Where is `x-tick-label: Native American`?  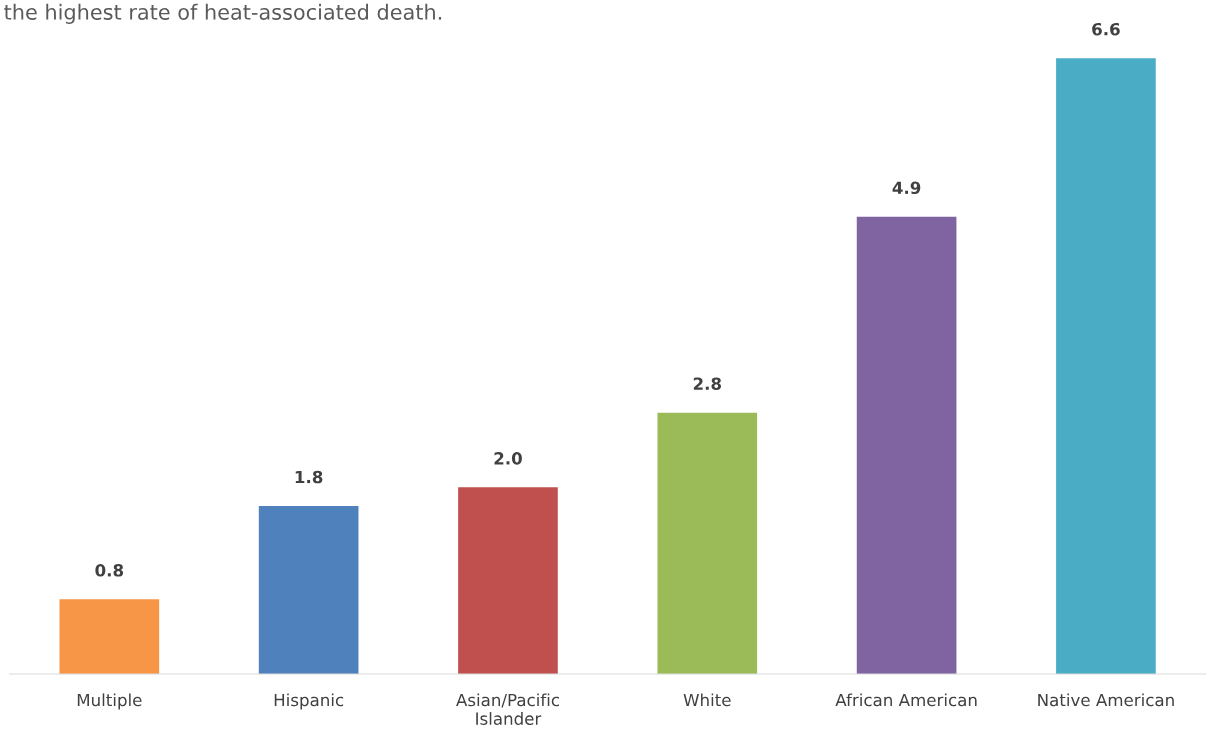
x-tick-label: Native American is located at coordinates (1106, 700).